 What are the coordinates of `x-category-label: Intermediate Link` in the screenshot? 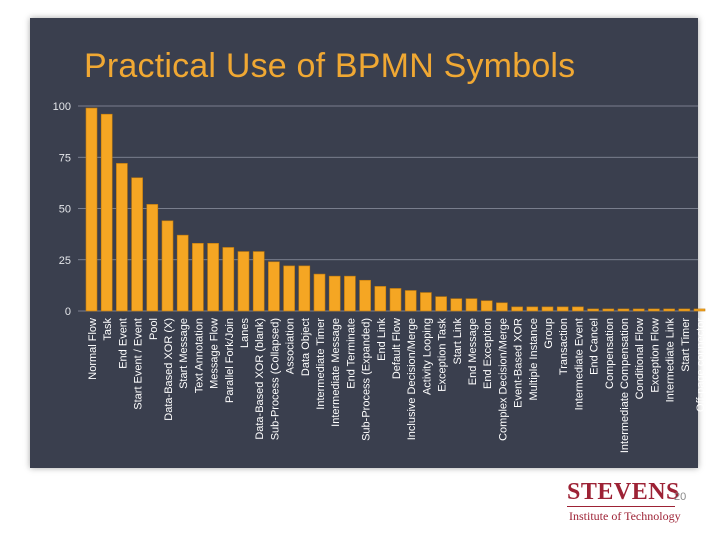 It's located at (671, 360).